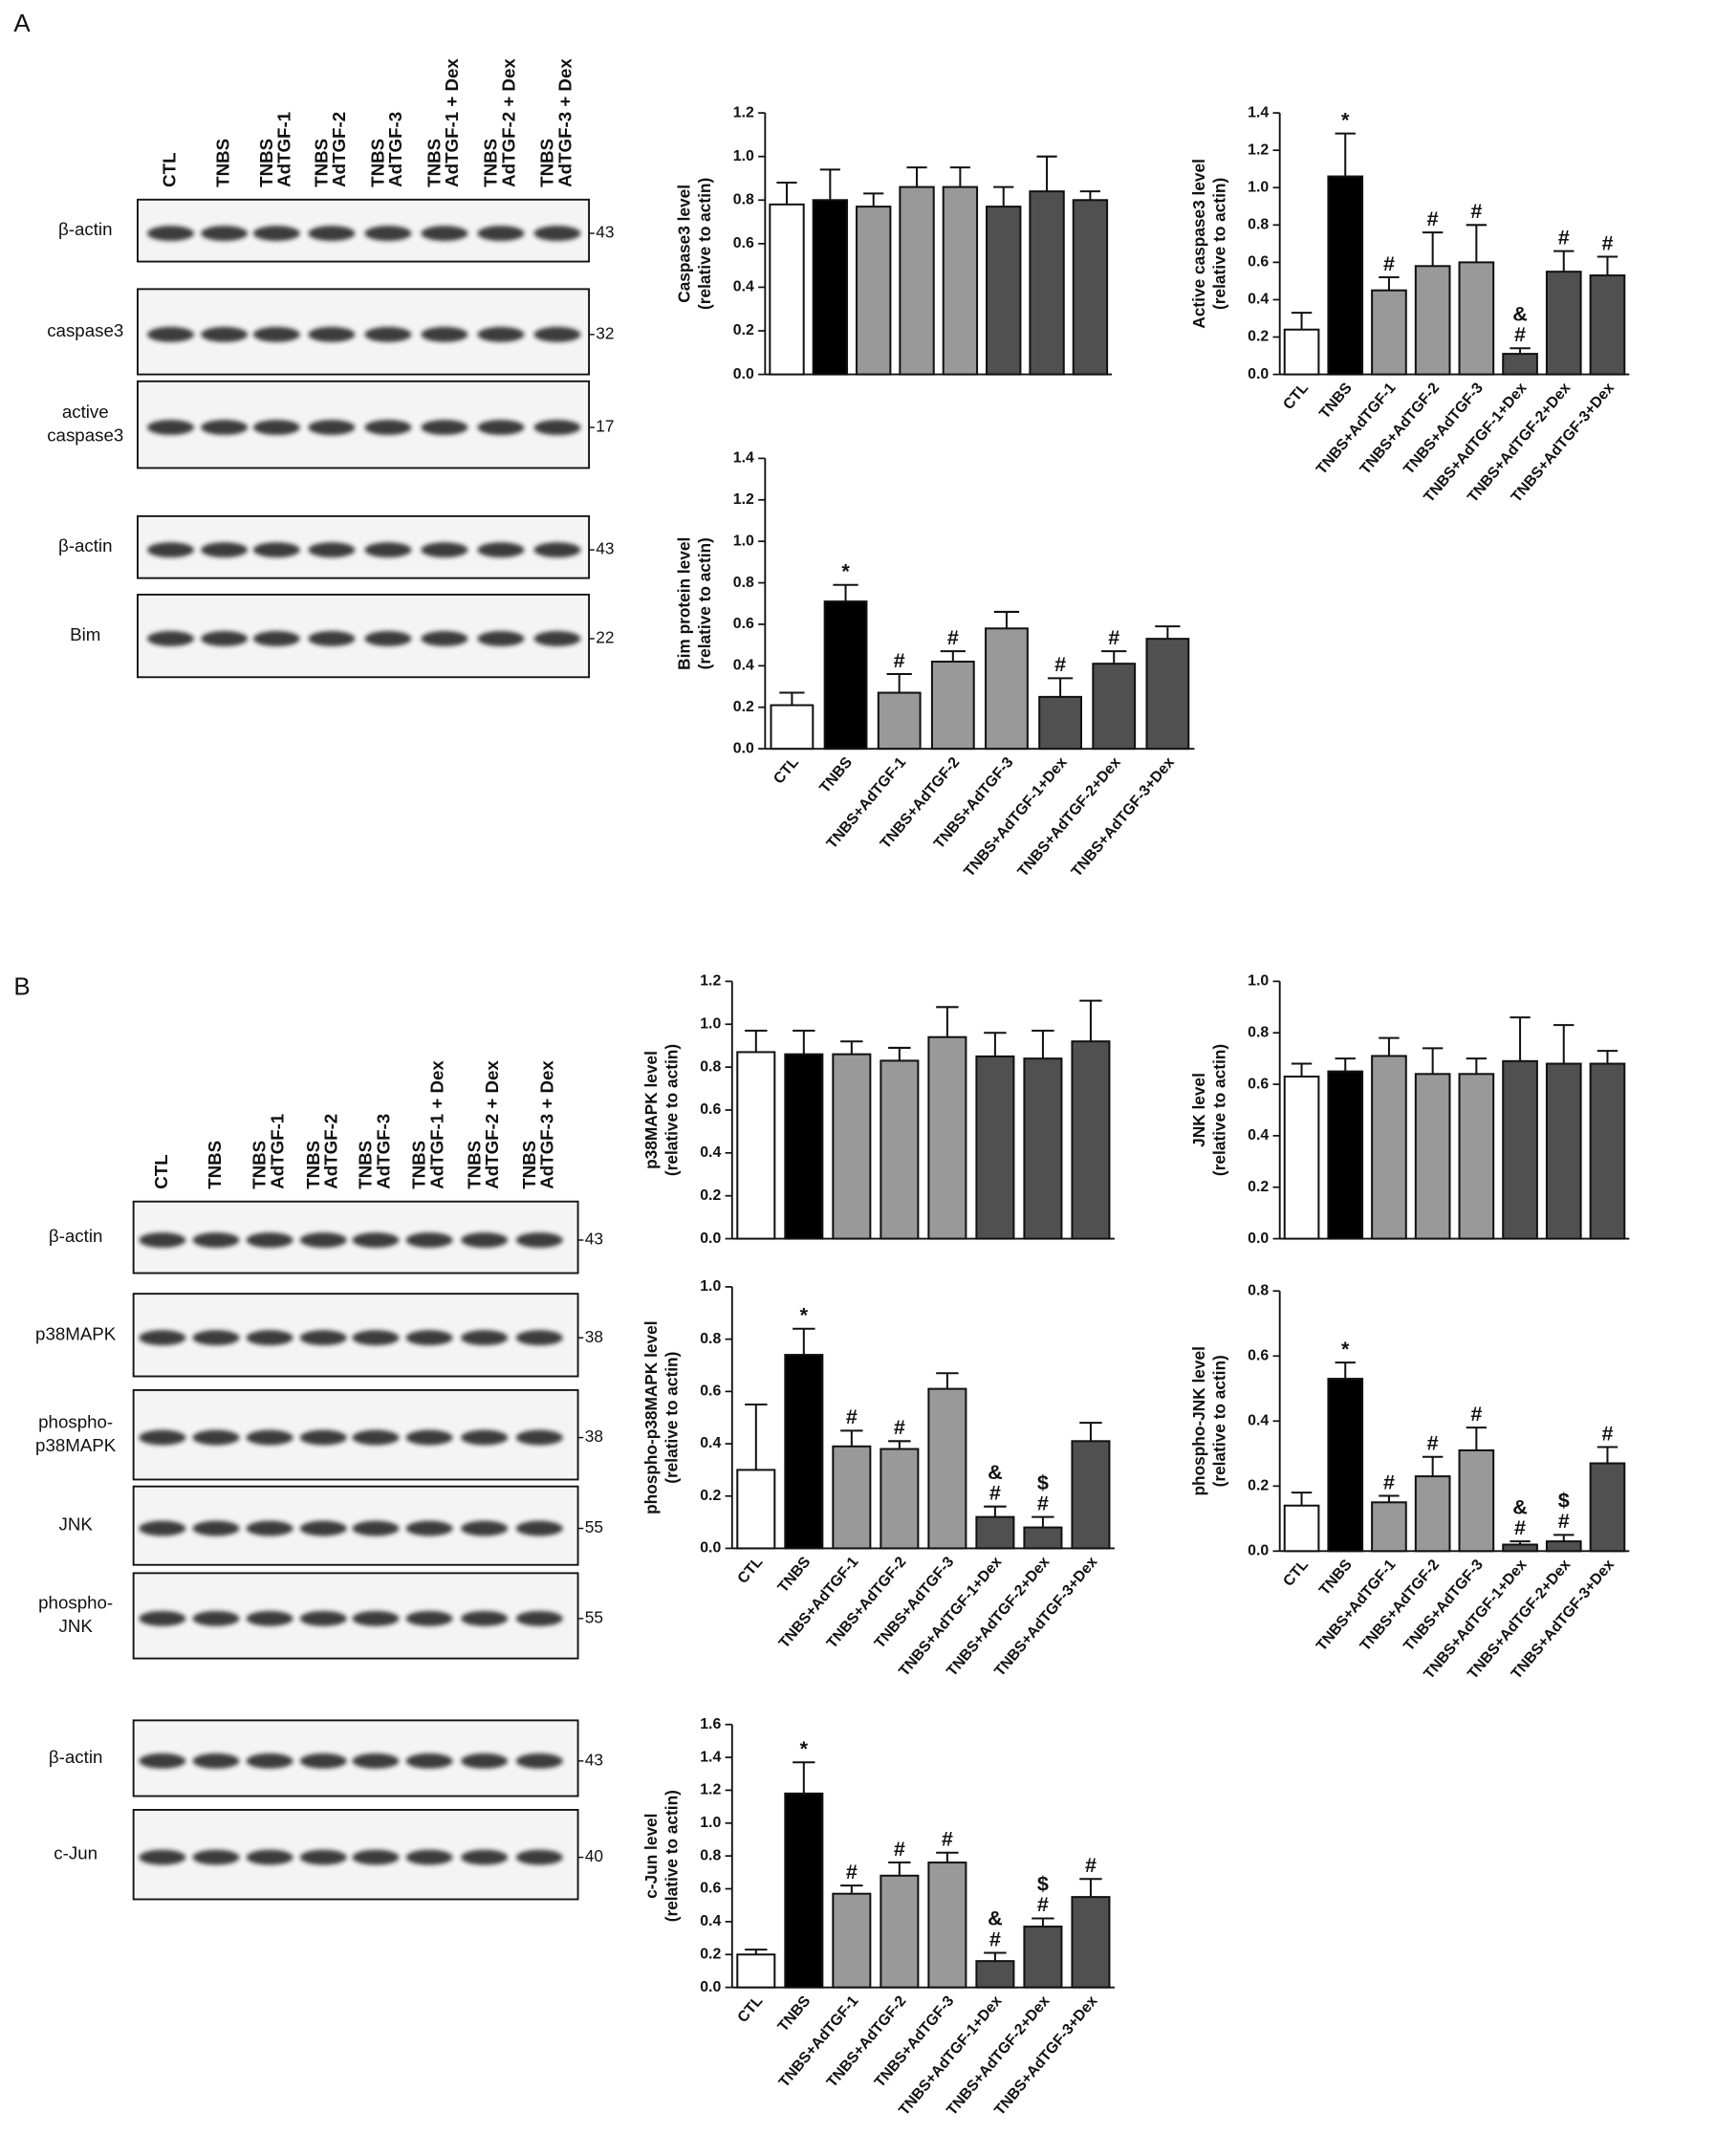 Image resolution: width=1716 pixels, height=2156 pixels. I want to click on significance-mark: $, so click(1043, 1482).